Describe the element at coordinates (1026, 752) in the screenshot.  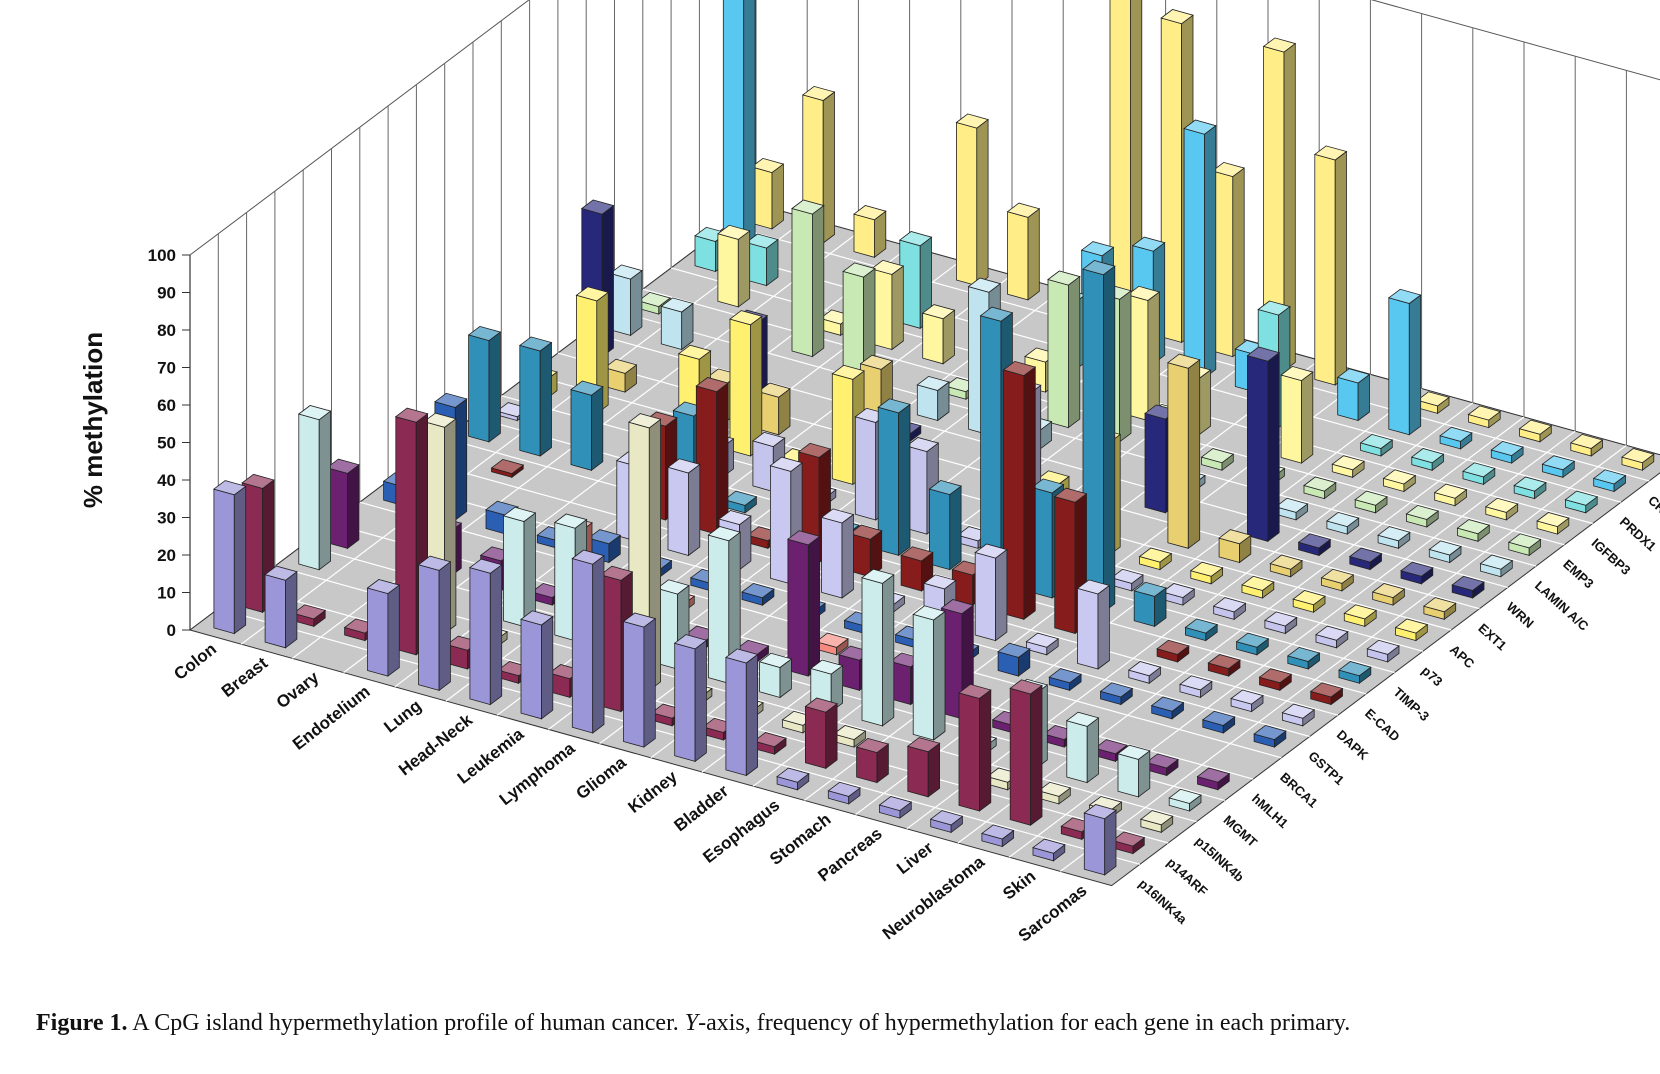
I see `bar-neuroblastoma-p14arf` at that location.